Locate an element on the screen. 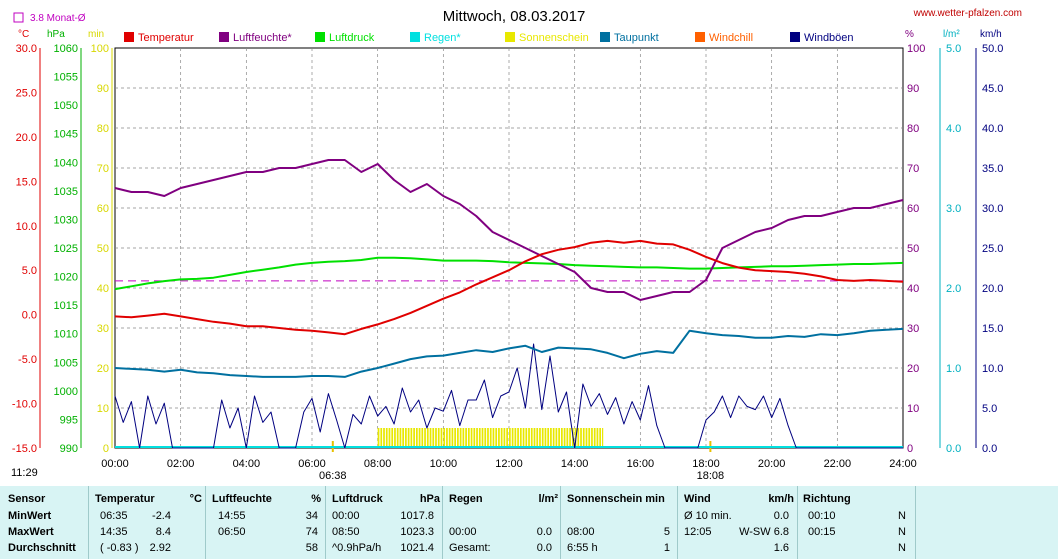 The height and width of the screenshot is (559, 1058). reference-line-marker is located at coordinates (18, 17).